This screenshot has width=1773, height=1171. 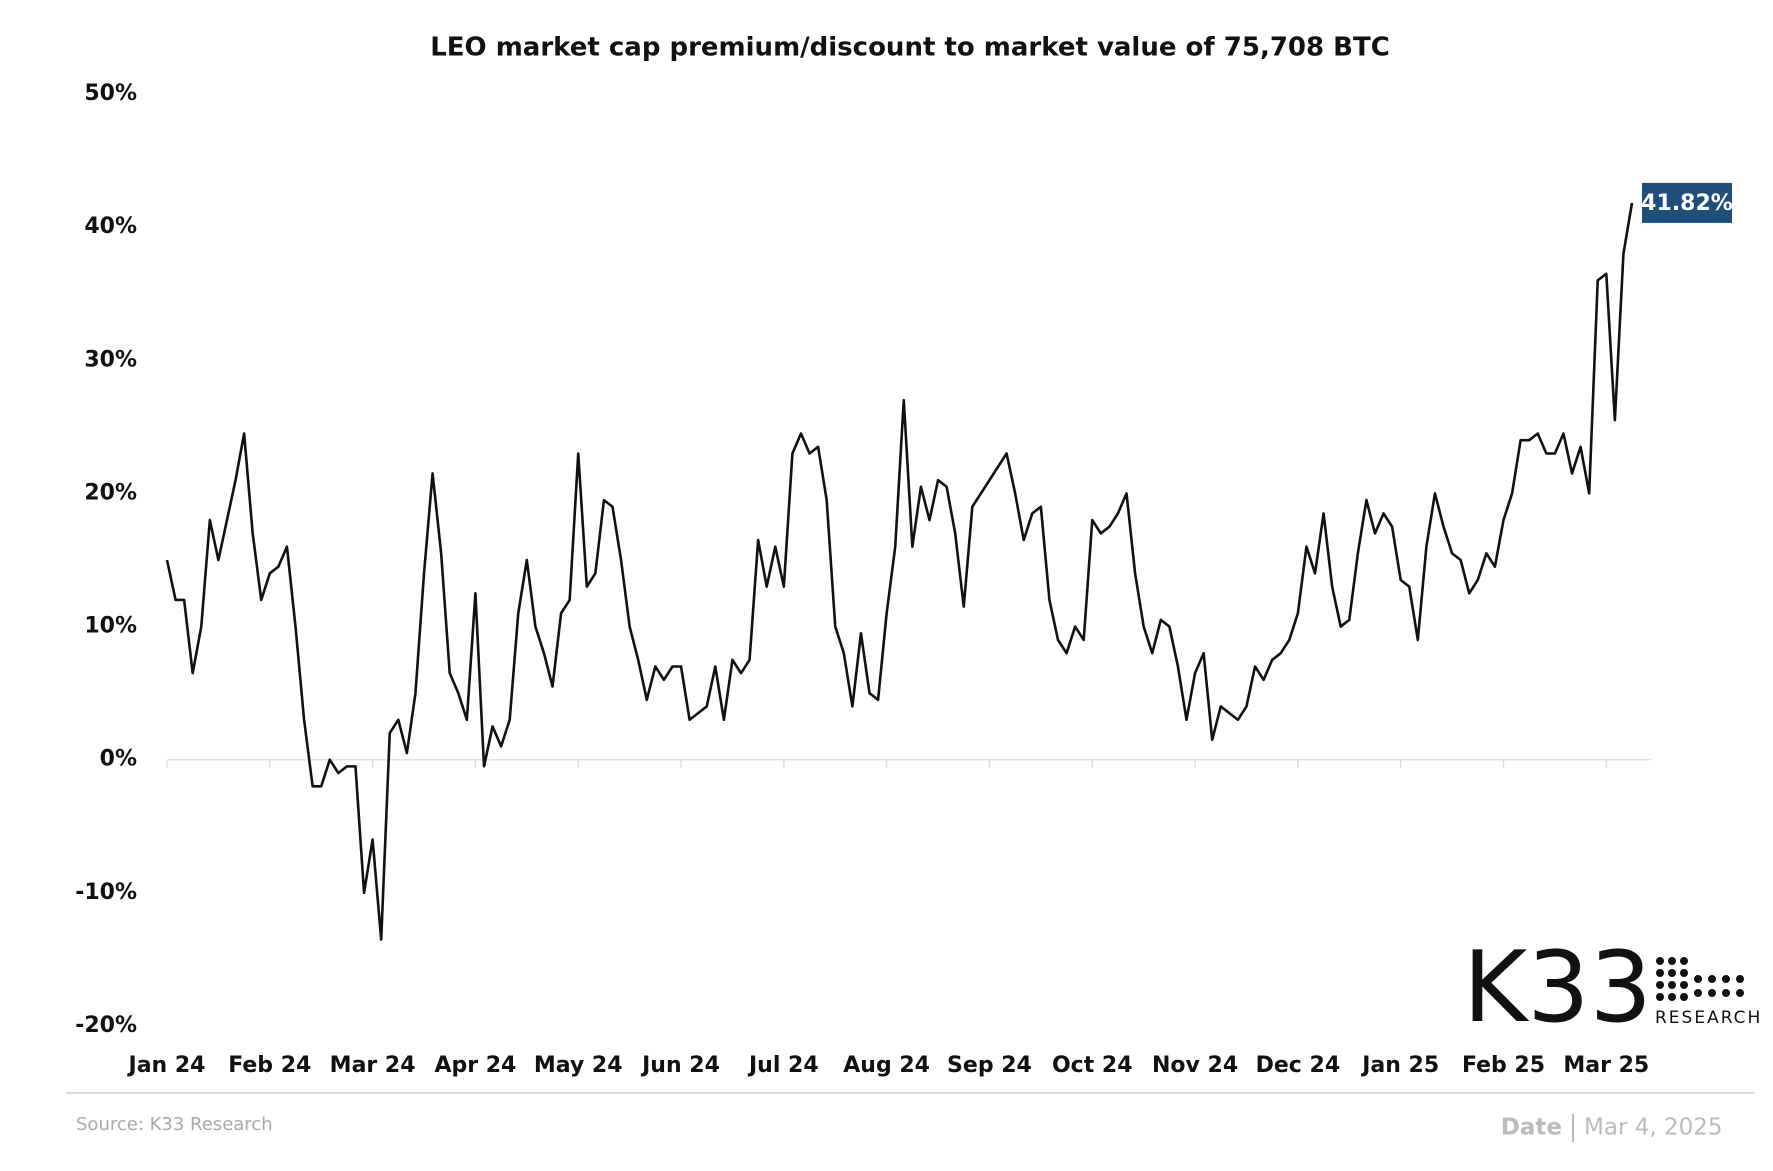 I want to click on x-tick-label: Sep 24, so click(x=989, y=1065).